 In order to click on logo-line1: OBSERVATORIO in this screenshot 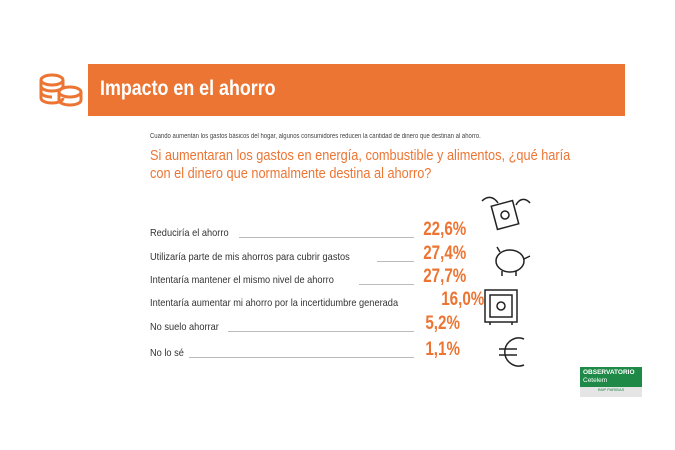, I will do `click(609, 372)`.